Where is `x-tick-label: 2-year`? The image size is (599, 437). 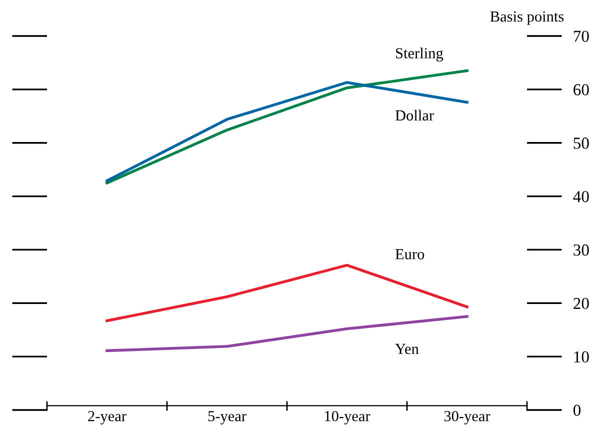 x-tick-label: 2-year is located at coordinates (107, 417).